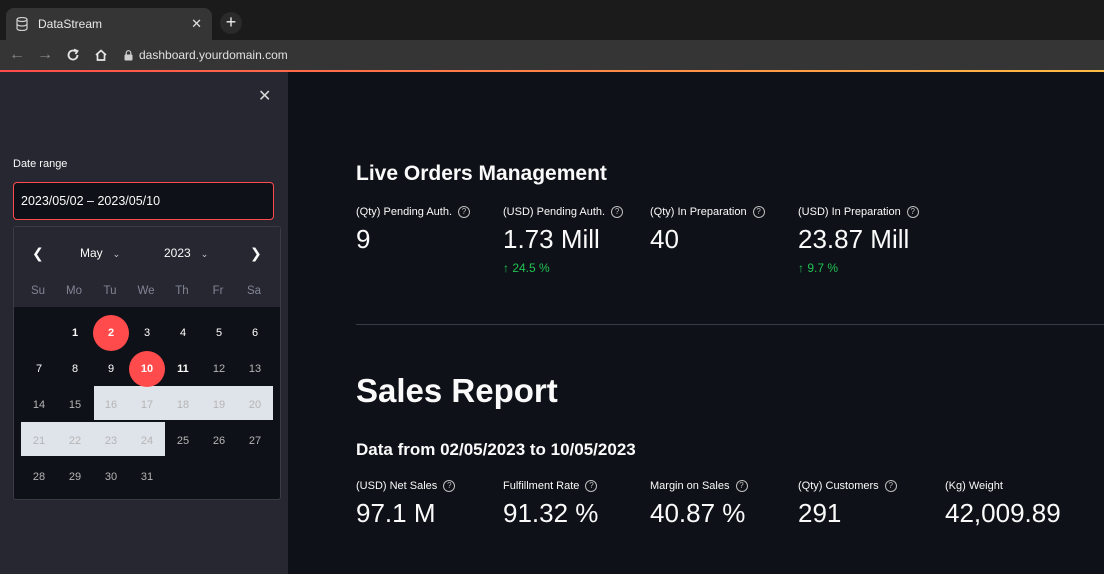 This screenshot has height=574, width=1104. What do you see at coordinates (541, 486) in the screenshot?
I see `metric-label: Fulfillment Rate` at bounding box center [541, 486].